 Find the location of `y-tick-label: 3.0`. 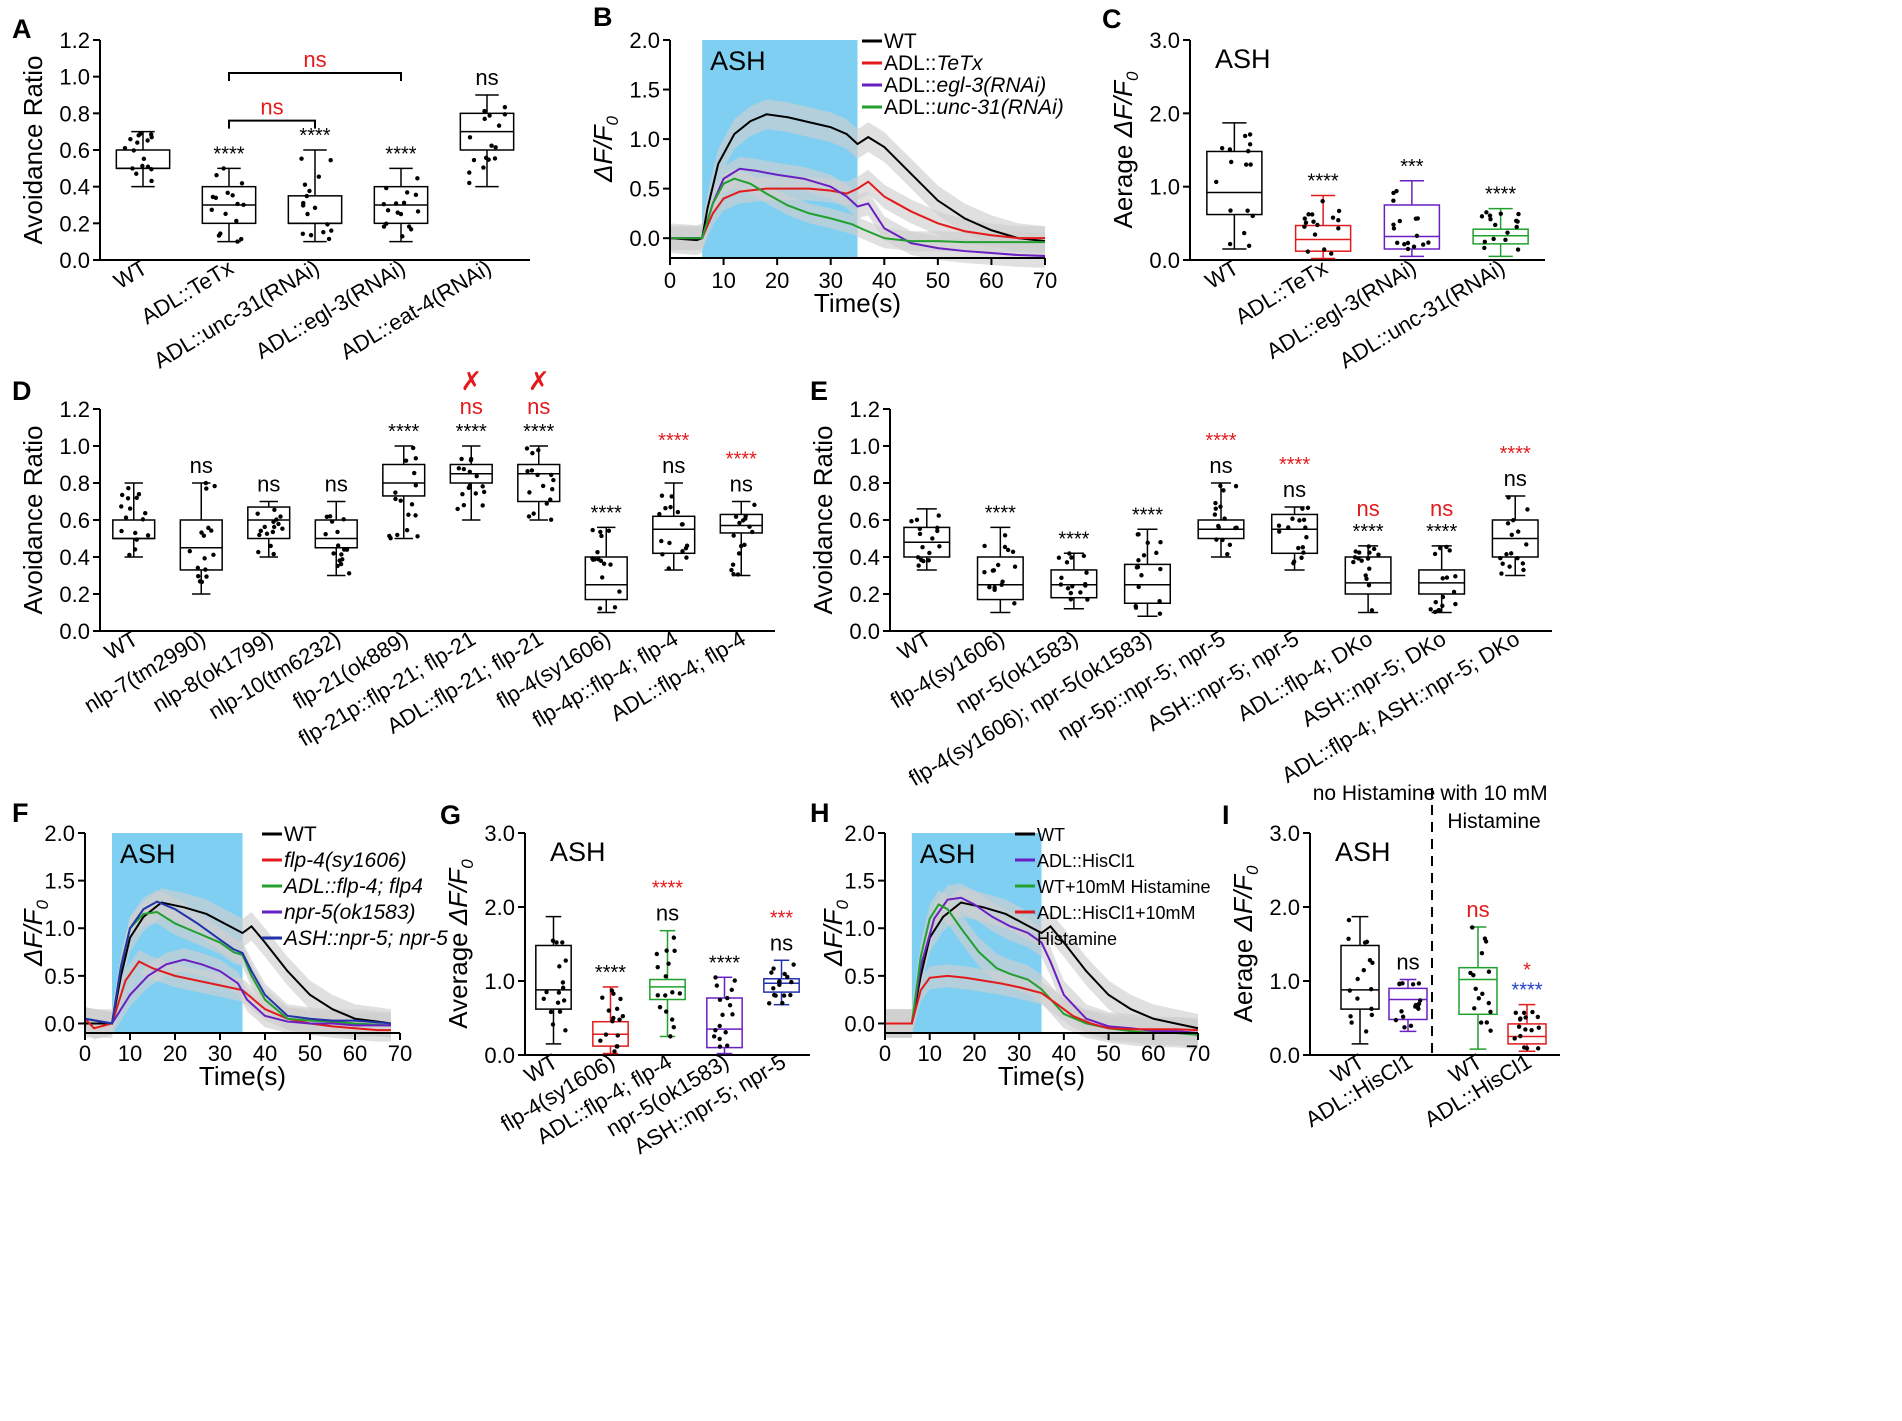

y-tick-label: 3.0 is located at coordinates (1164, 40).